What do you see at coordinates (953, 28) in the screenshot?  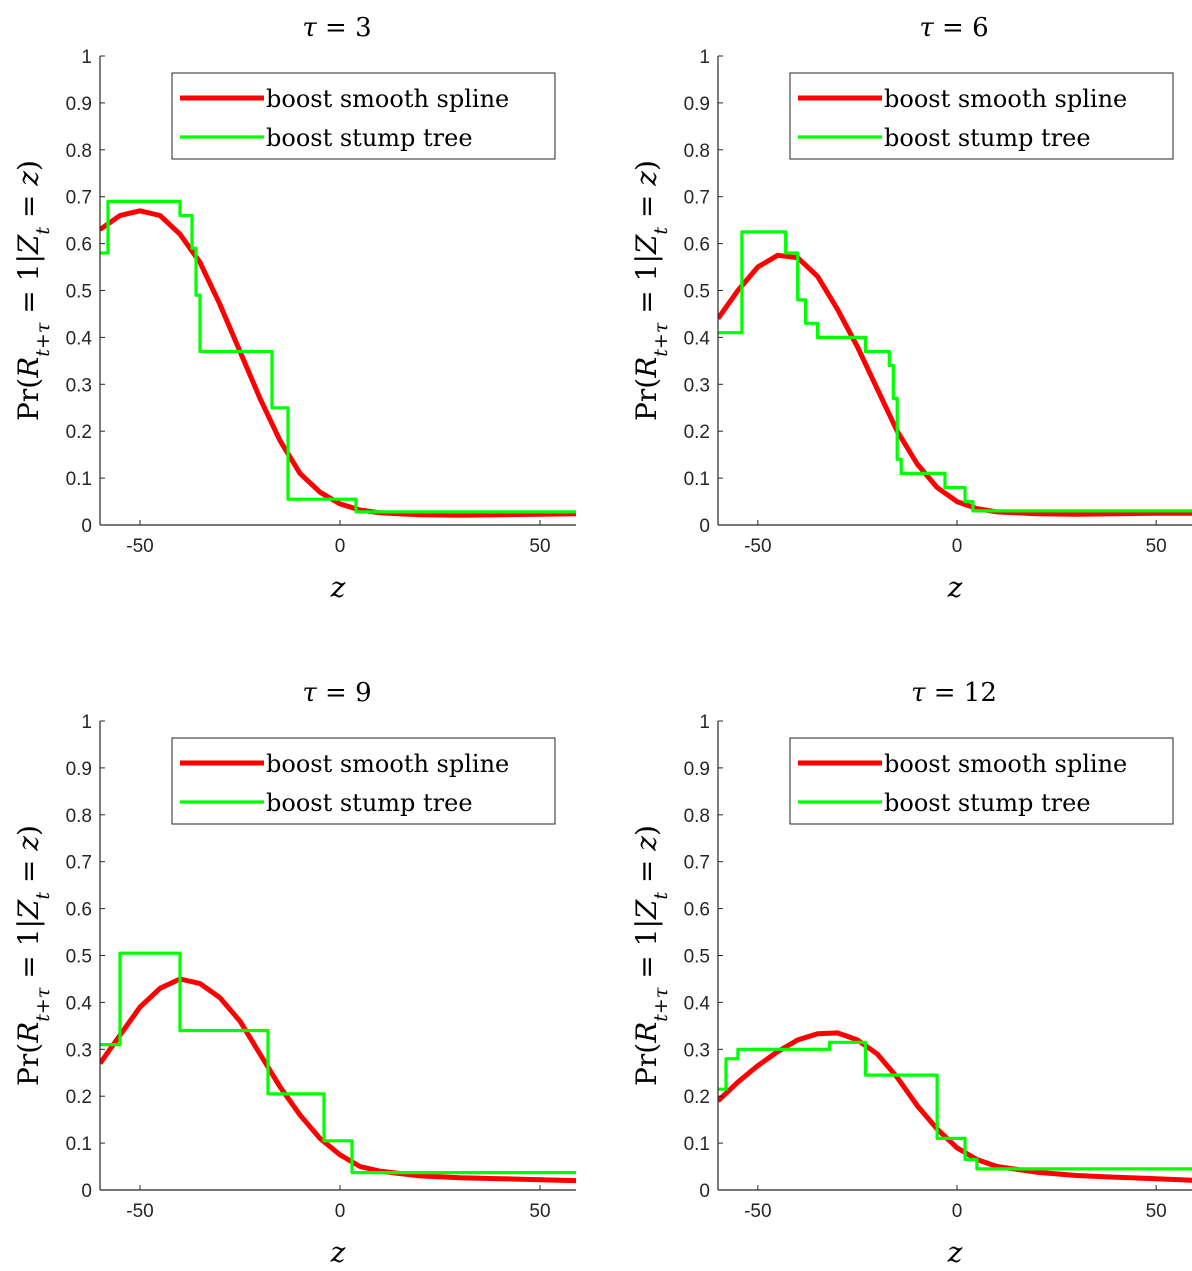 I see `chart-title: τ = 6` at bounding box center [953, 28].